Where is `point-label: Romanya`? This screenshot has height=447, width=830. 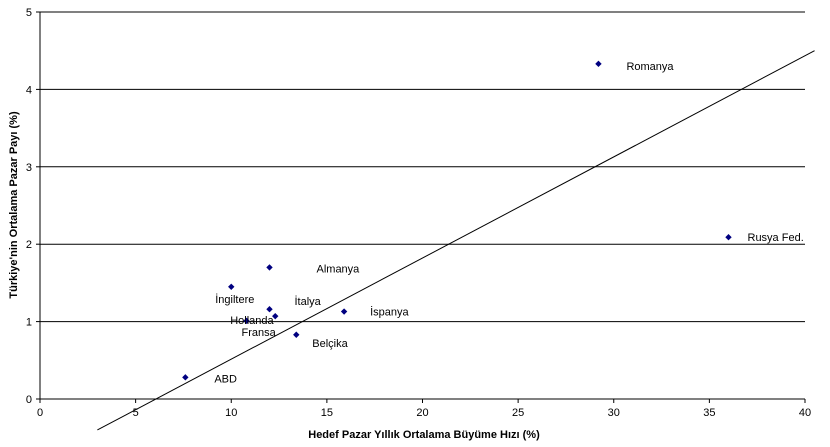
point-label: Romanya is located at coordinates (650, 67).